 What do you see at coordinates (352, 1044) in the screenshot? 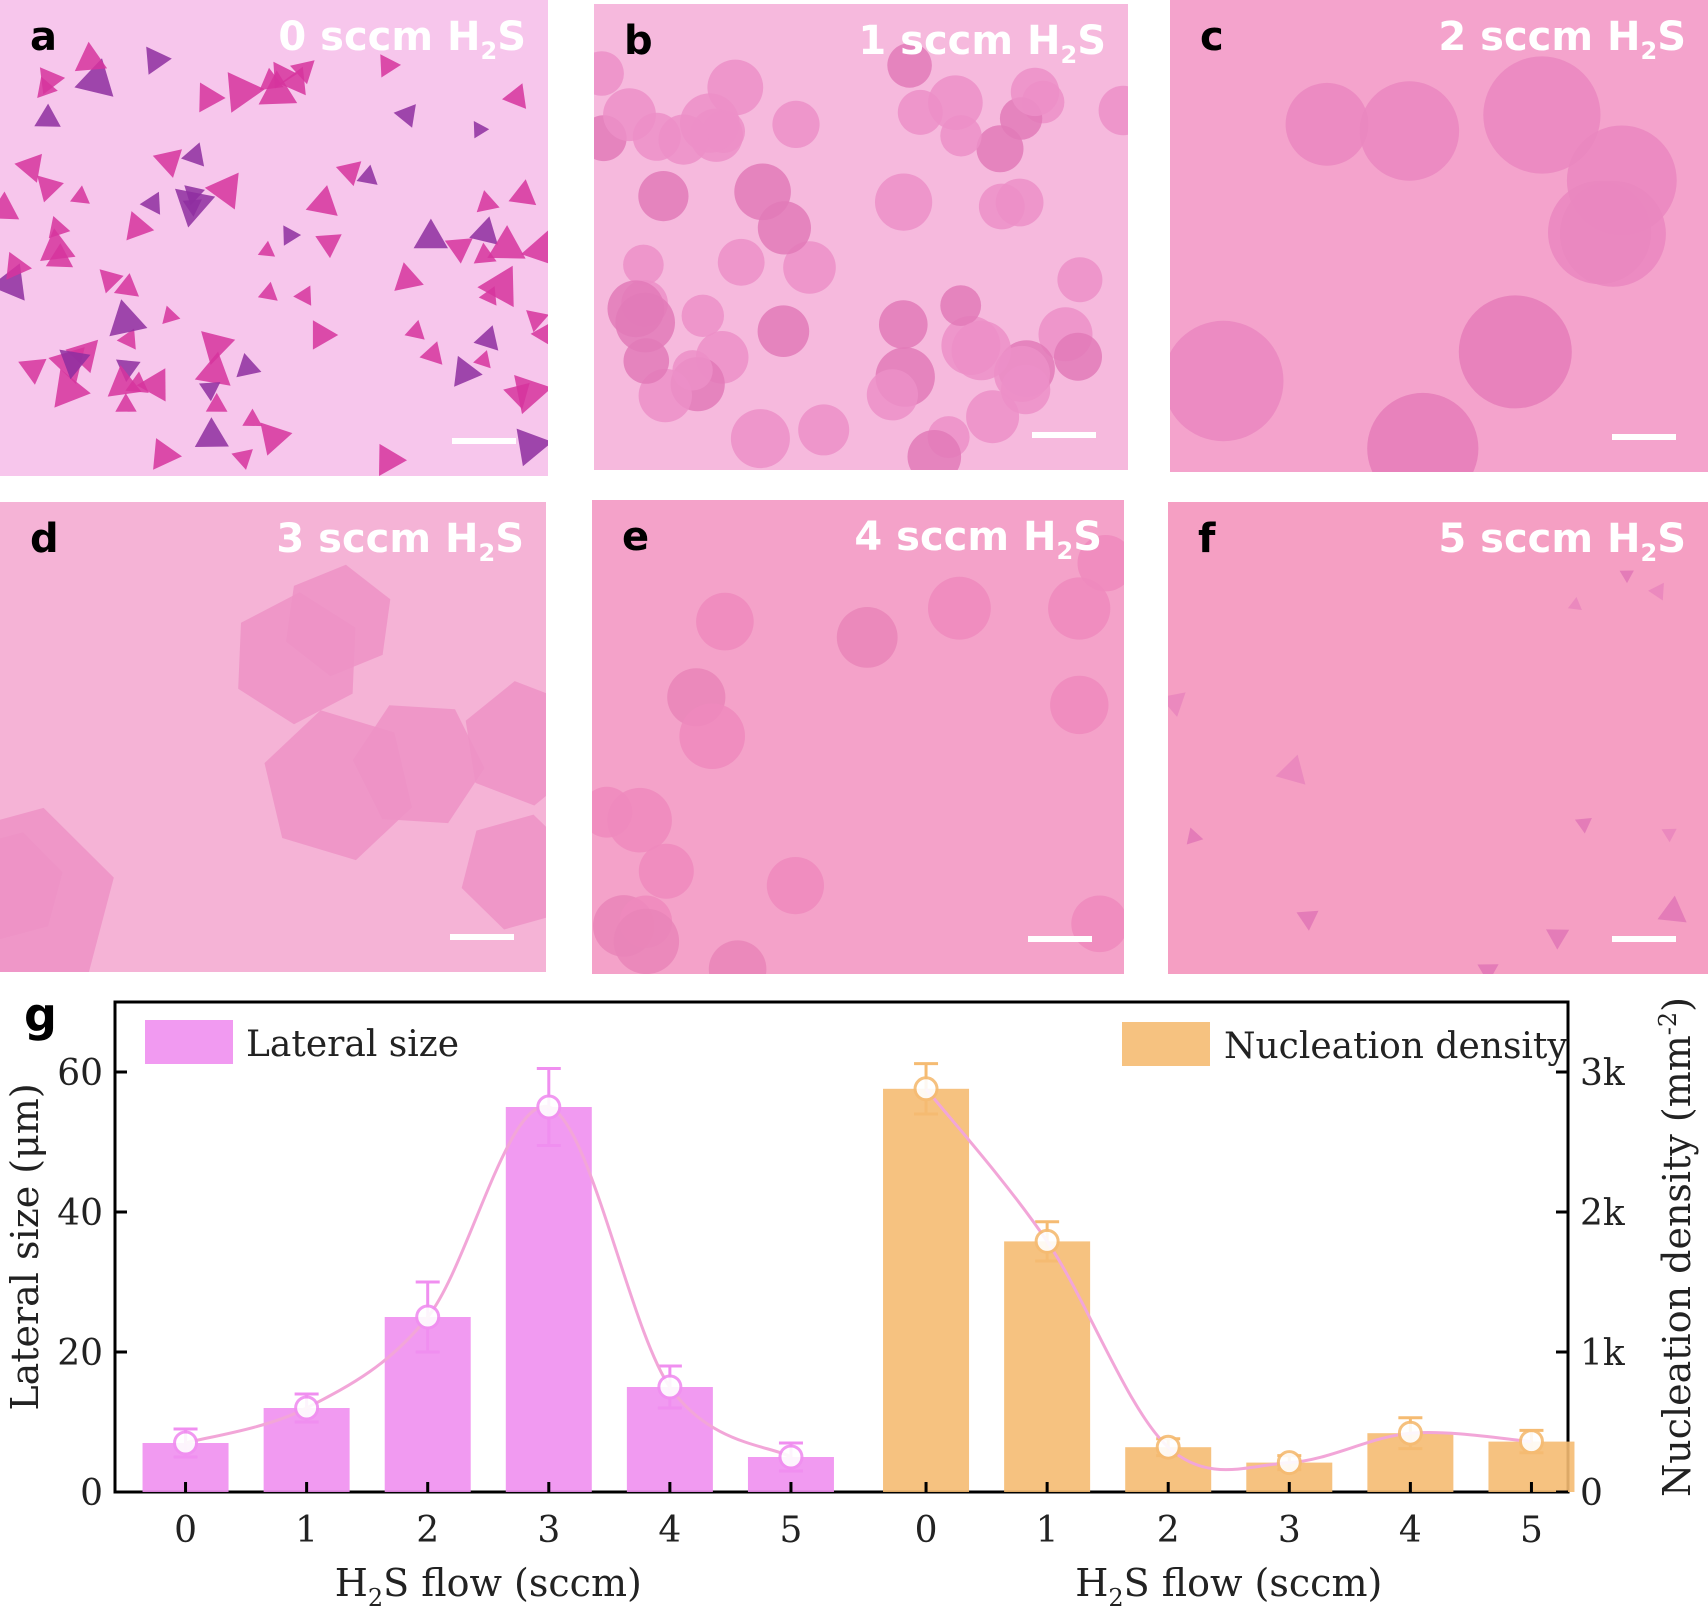
I see `legend-label-lateral-size: Lateral size` at bounding box center [352, 1044].